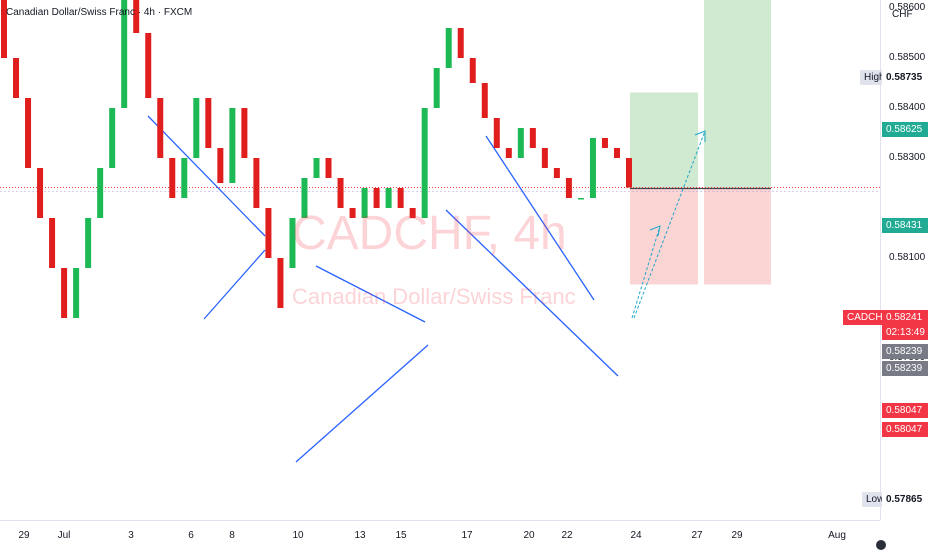 The width and height of the screenshot is (932, 551). What do you see at coordinates (907, 7) in the screenshot?
I see `price-tick-label: 0.58600` at bounding box center [907, 7].